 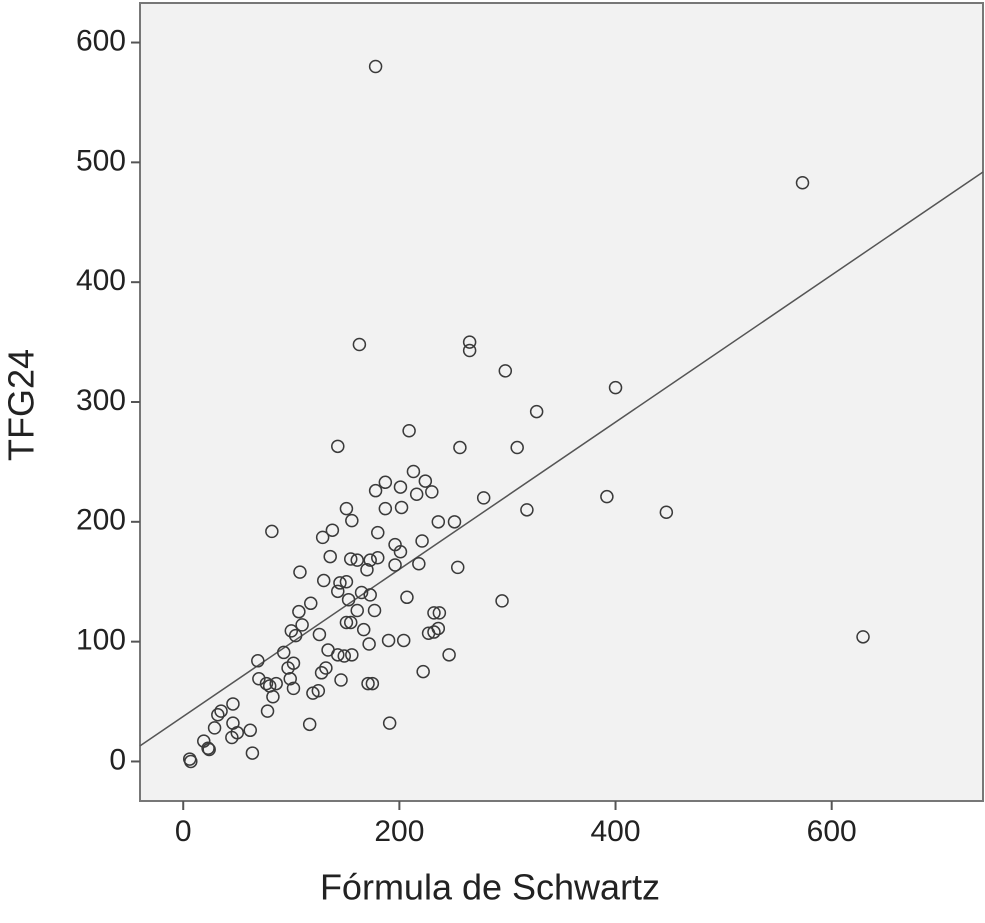 I want to click on x-tick-label: 200, so click(x=399, y=831).